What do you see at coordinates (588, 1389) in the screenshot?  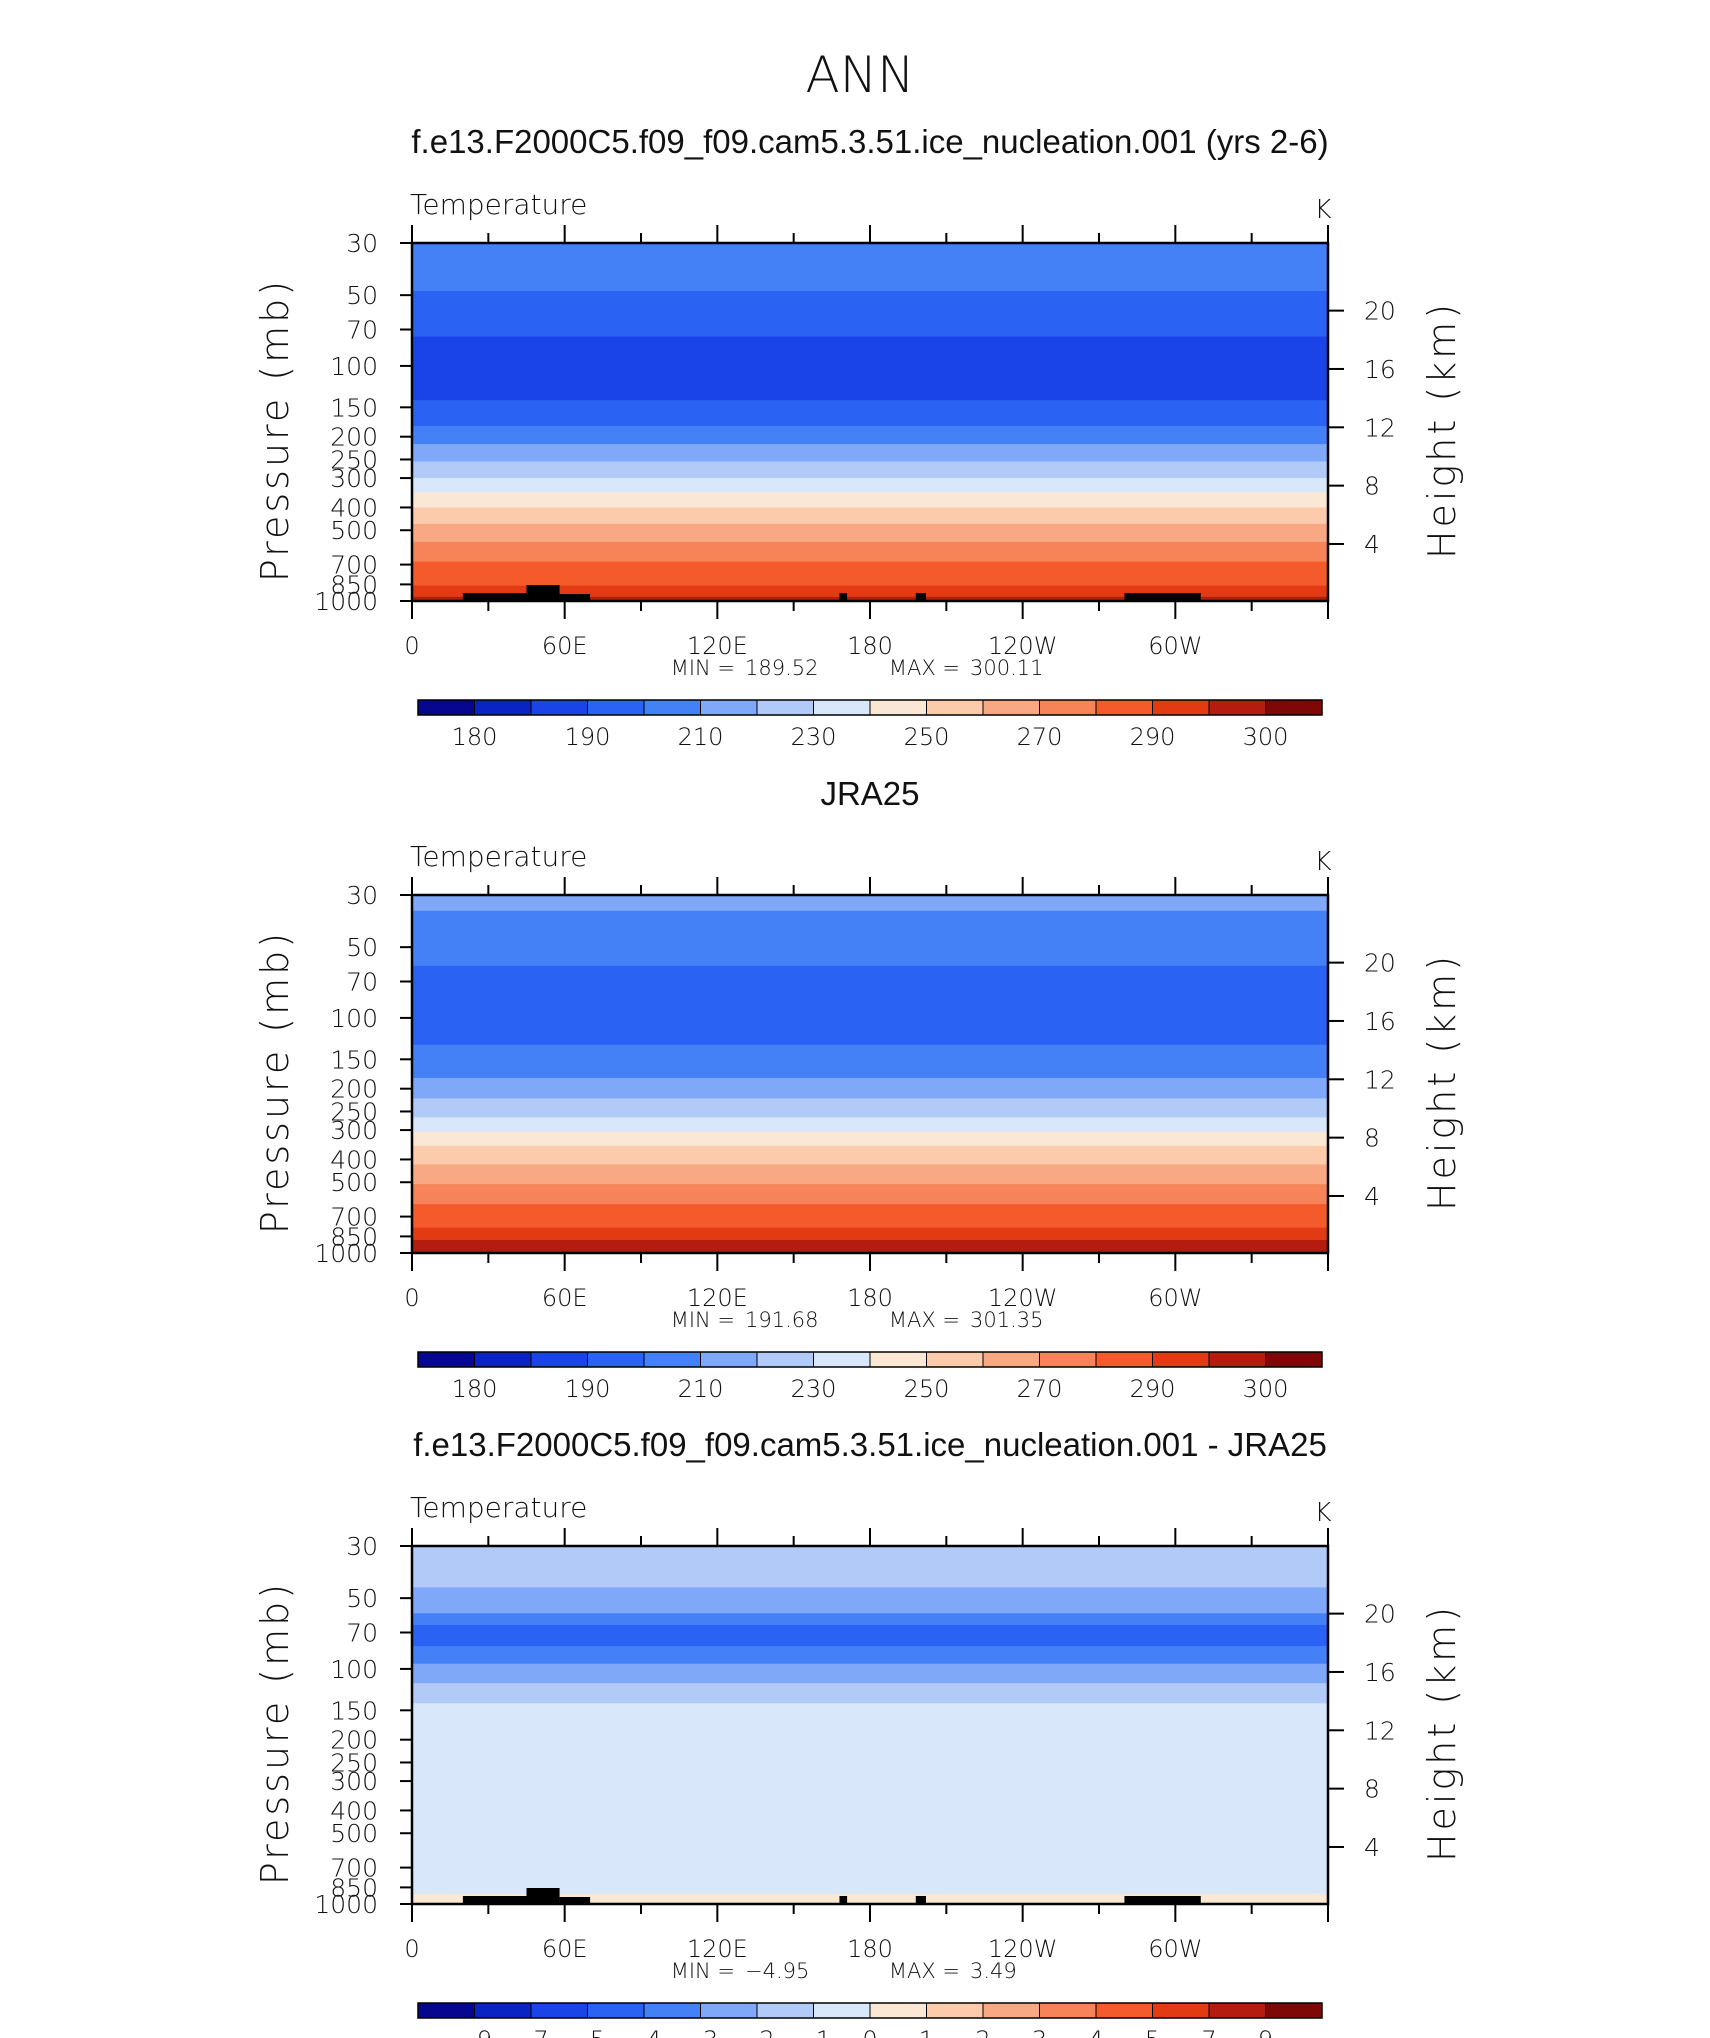 I see `colorbar-label: 190` at bounding box center [588, 1389].